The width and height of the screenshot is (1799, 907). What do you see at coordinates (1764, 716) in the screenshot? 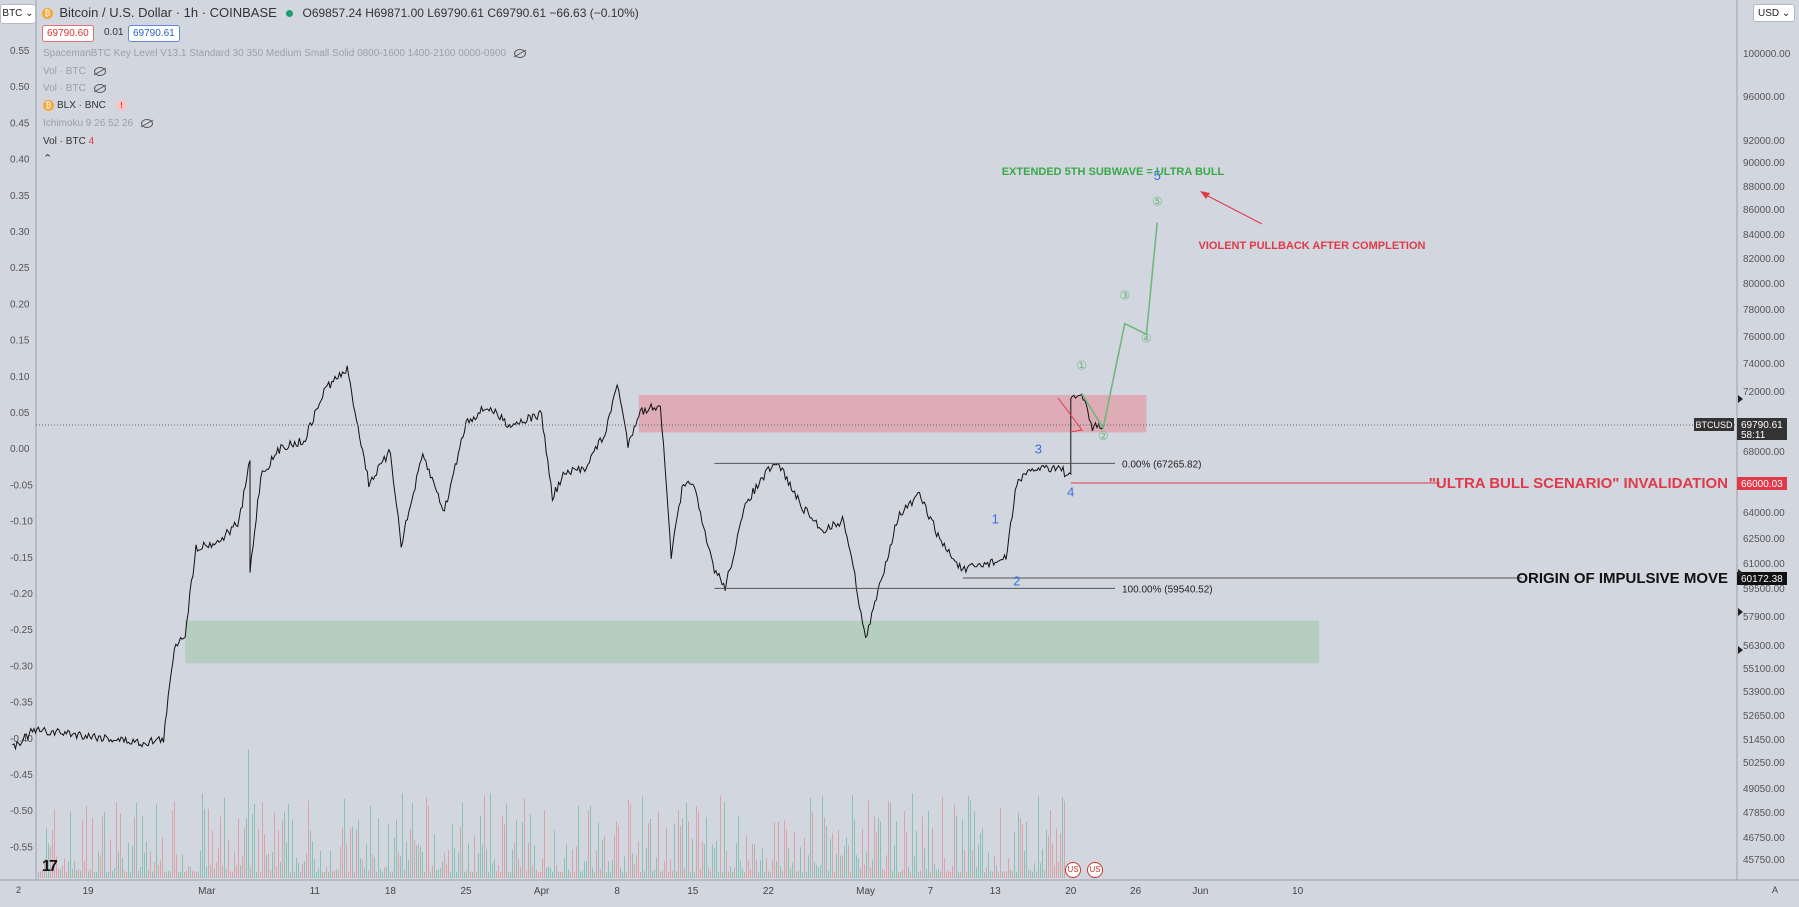
I see `price-tick-label: 52650.00` at bounding box center [1764, 716].